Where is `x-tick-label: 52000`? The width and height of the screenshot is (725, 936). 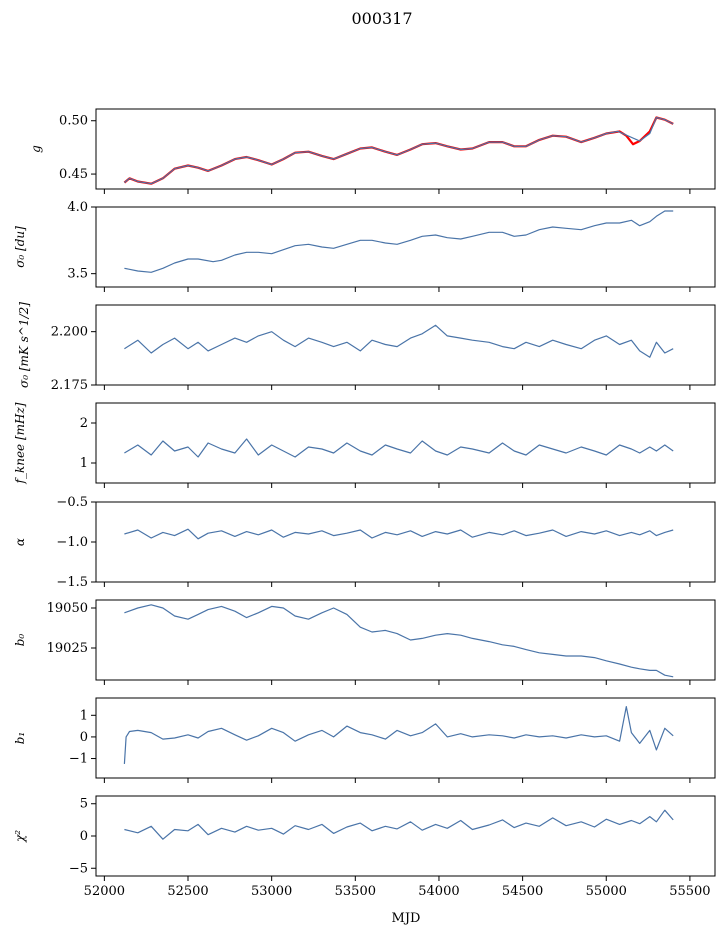 x-tick-label: 52000 is located at coordinates (104, 891).